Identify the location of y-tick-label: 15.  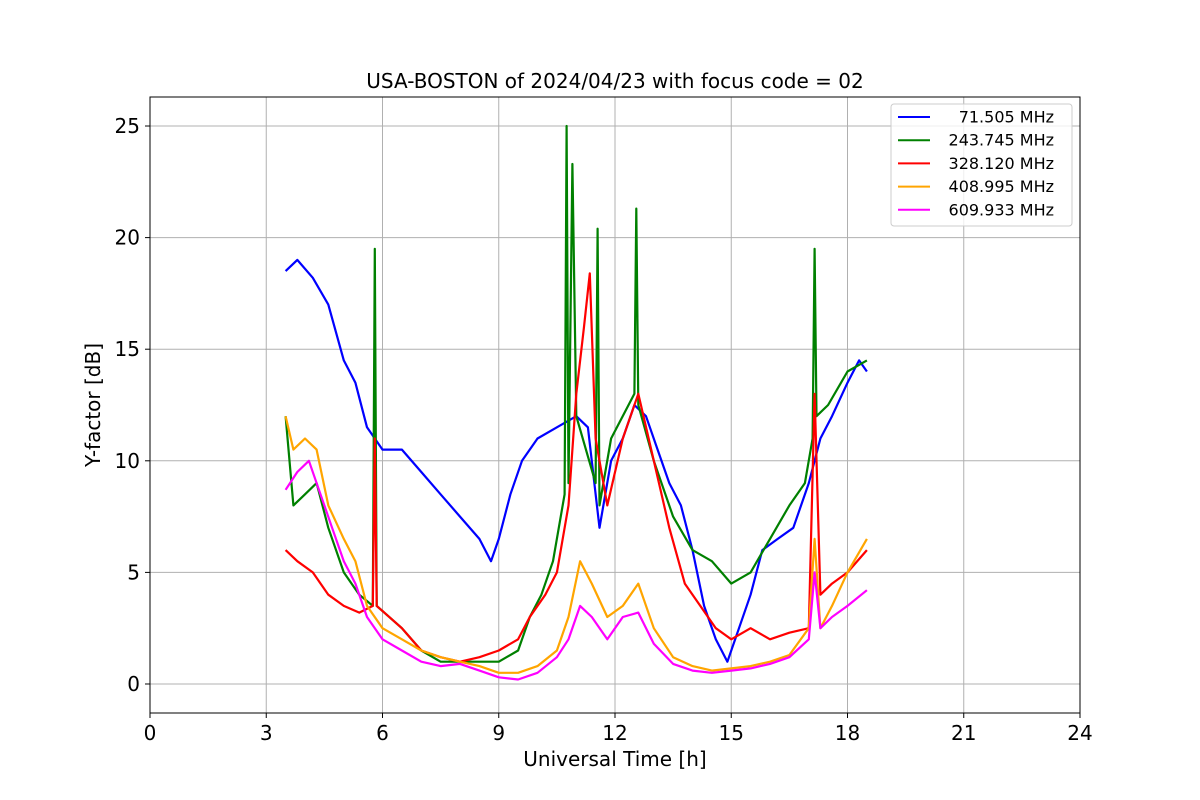
(127, 349).